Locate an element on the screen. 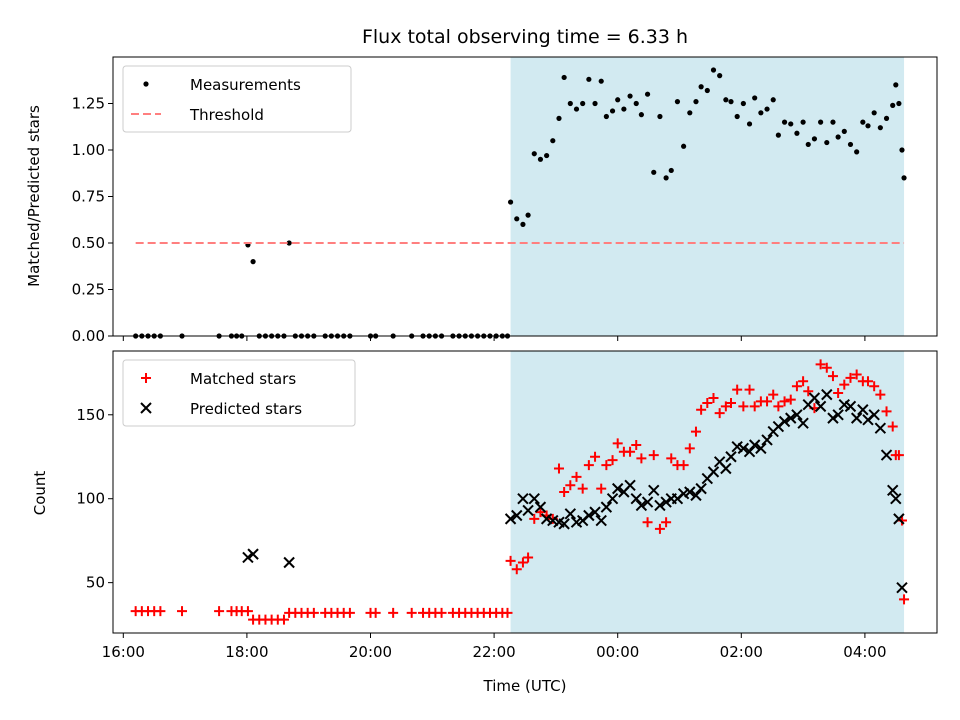 Image resolution: width=960 pixels, height=720 pixels. x-tick-label: 22:00 is located at coordinates (493, 652).